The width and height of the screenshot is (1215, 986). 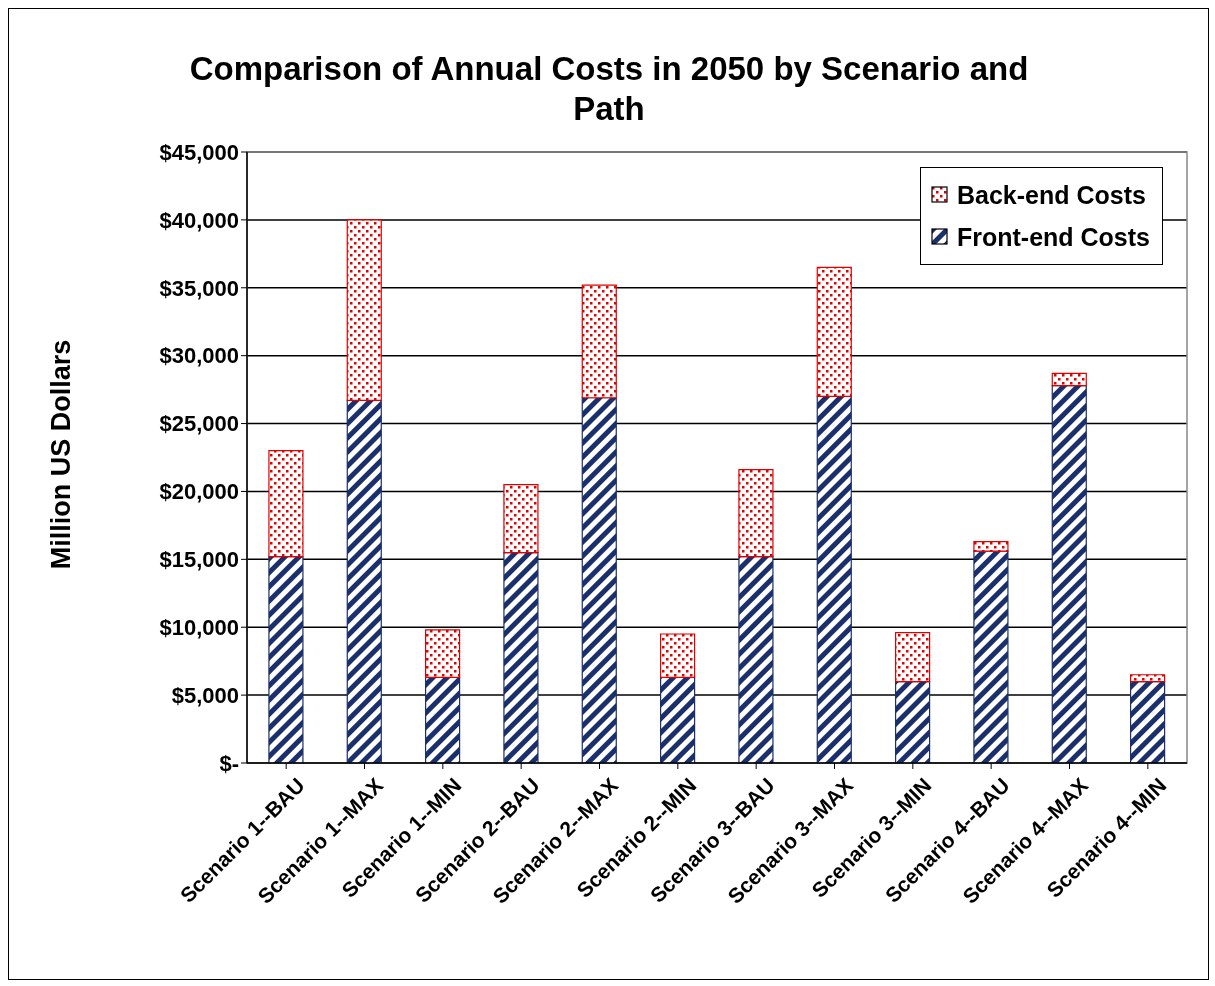 I want to click on legend-label: Front-end Costs, so click(x=1053, y=237).